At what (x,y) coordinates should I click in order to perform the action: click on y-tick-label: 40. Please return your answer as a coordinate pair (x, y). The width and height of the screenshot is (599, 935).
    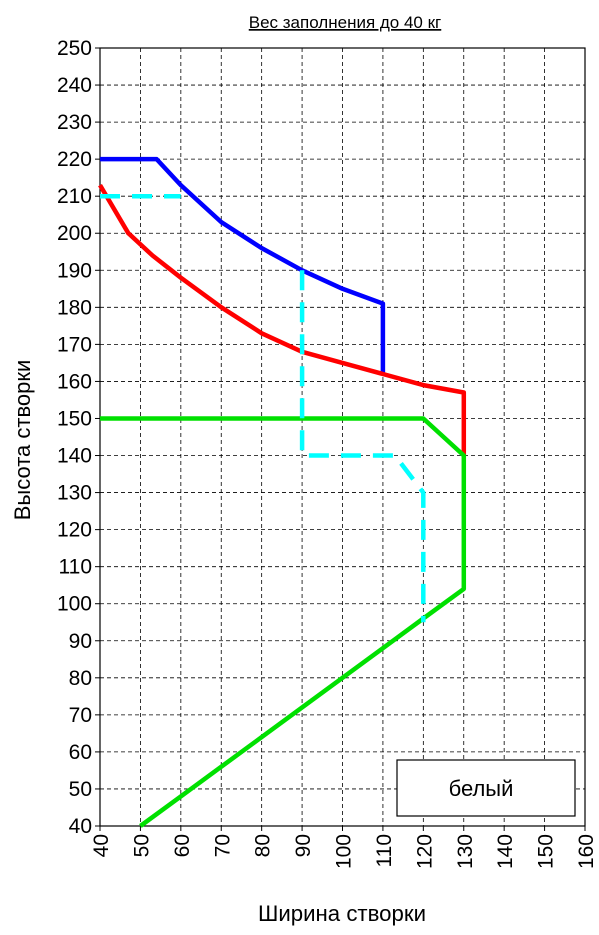
    Looking at the image, I should click on (80, 826).